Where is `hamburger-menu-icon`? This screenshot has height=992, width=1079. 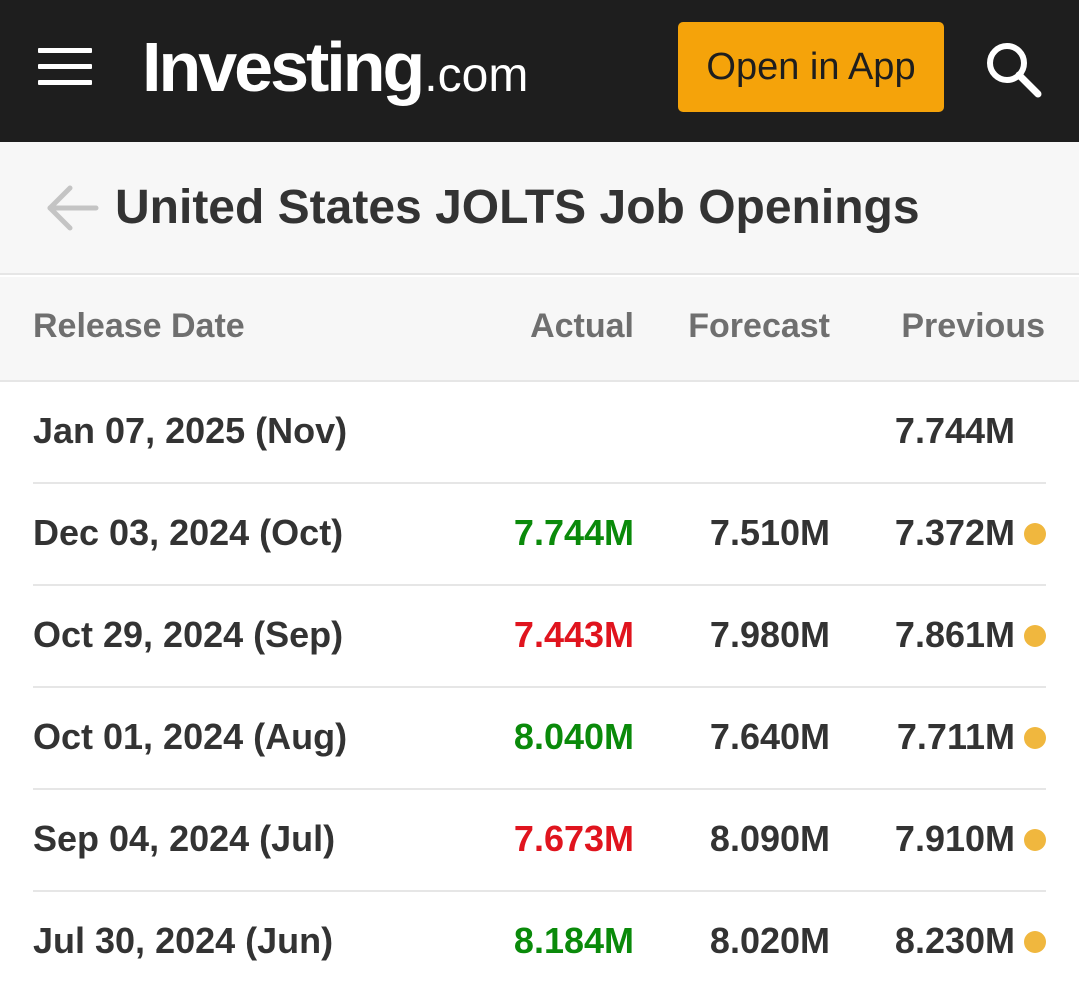 hamburger-menu-icon is located at coordinates (65, 67).